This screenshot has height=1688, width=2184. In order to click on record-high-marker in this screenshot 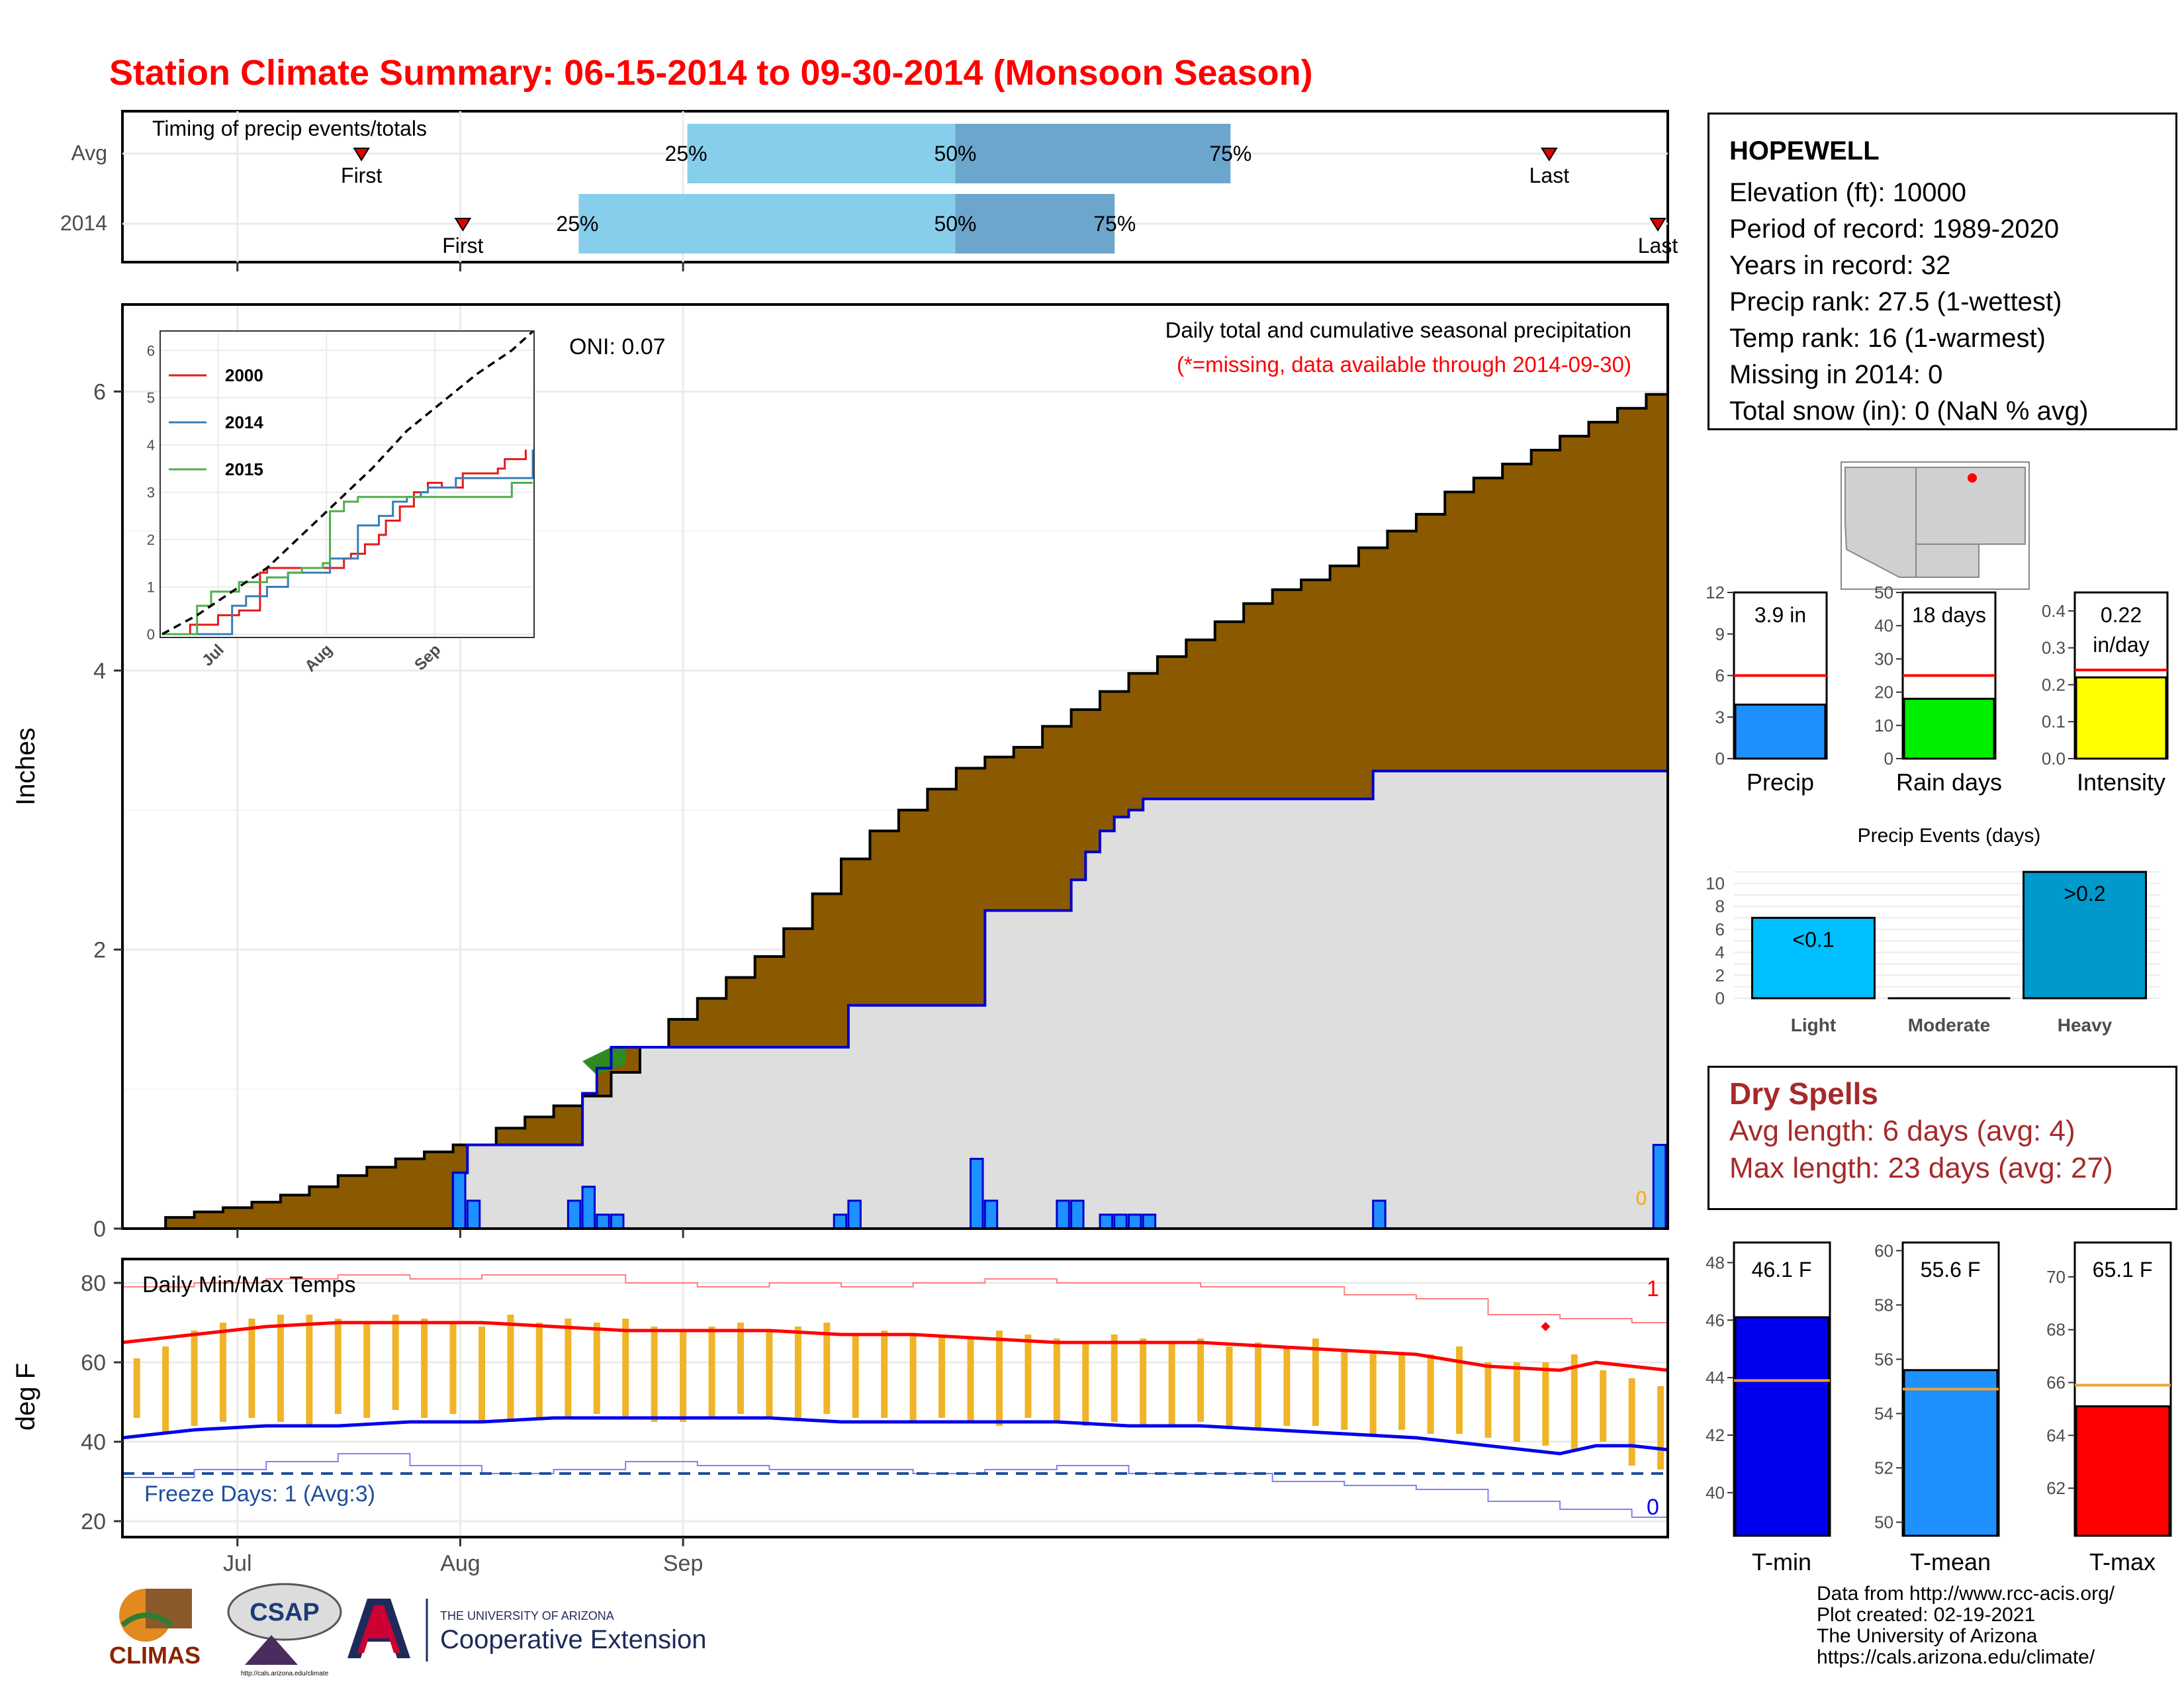, I will do `click(1546, 1326)`.